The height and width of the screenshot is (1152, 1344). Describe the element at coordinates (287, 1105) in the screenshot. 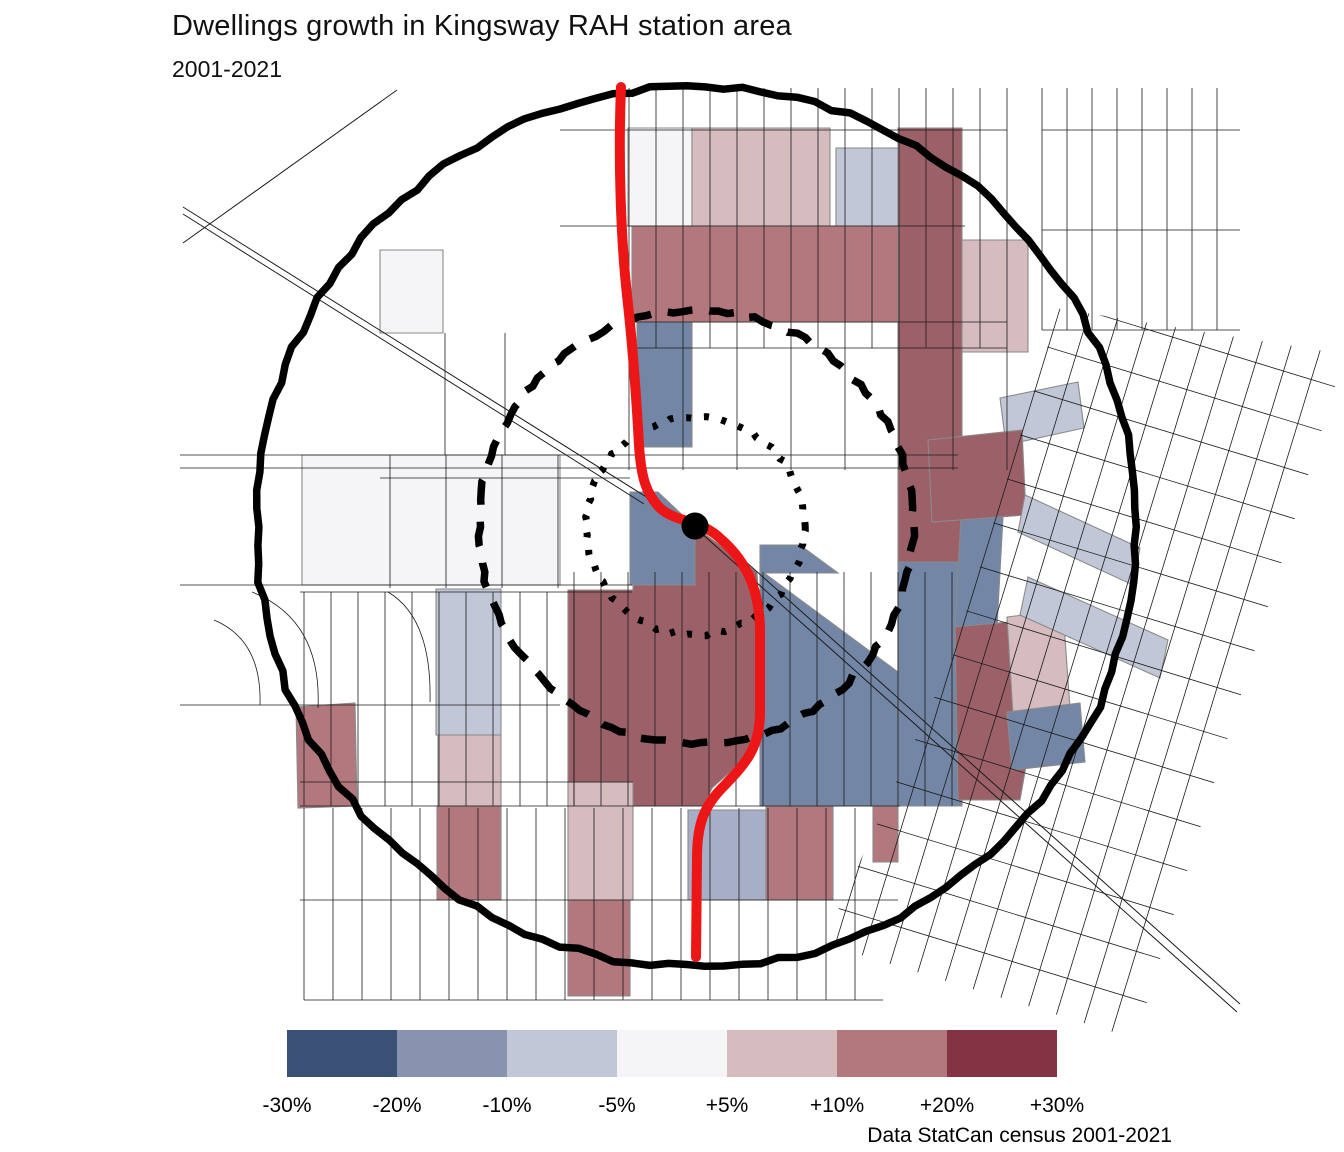

I see `legend-tick-label: -30%` at that location.